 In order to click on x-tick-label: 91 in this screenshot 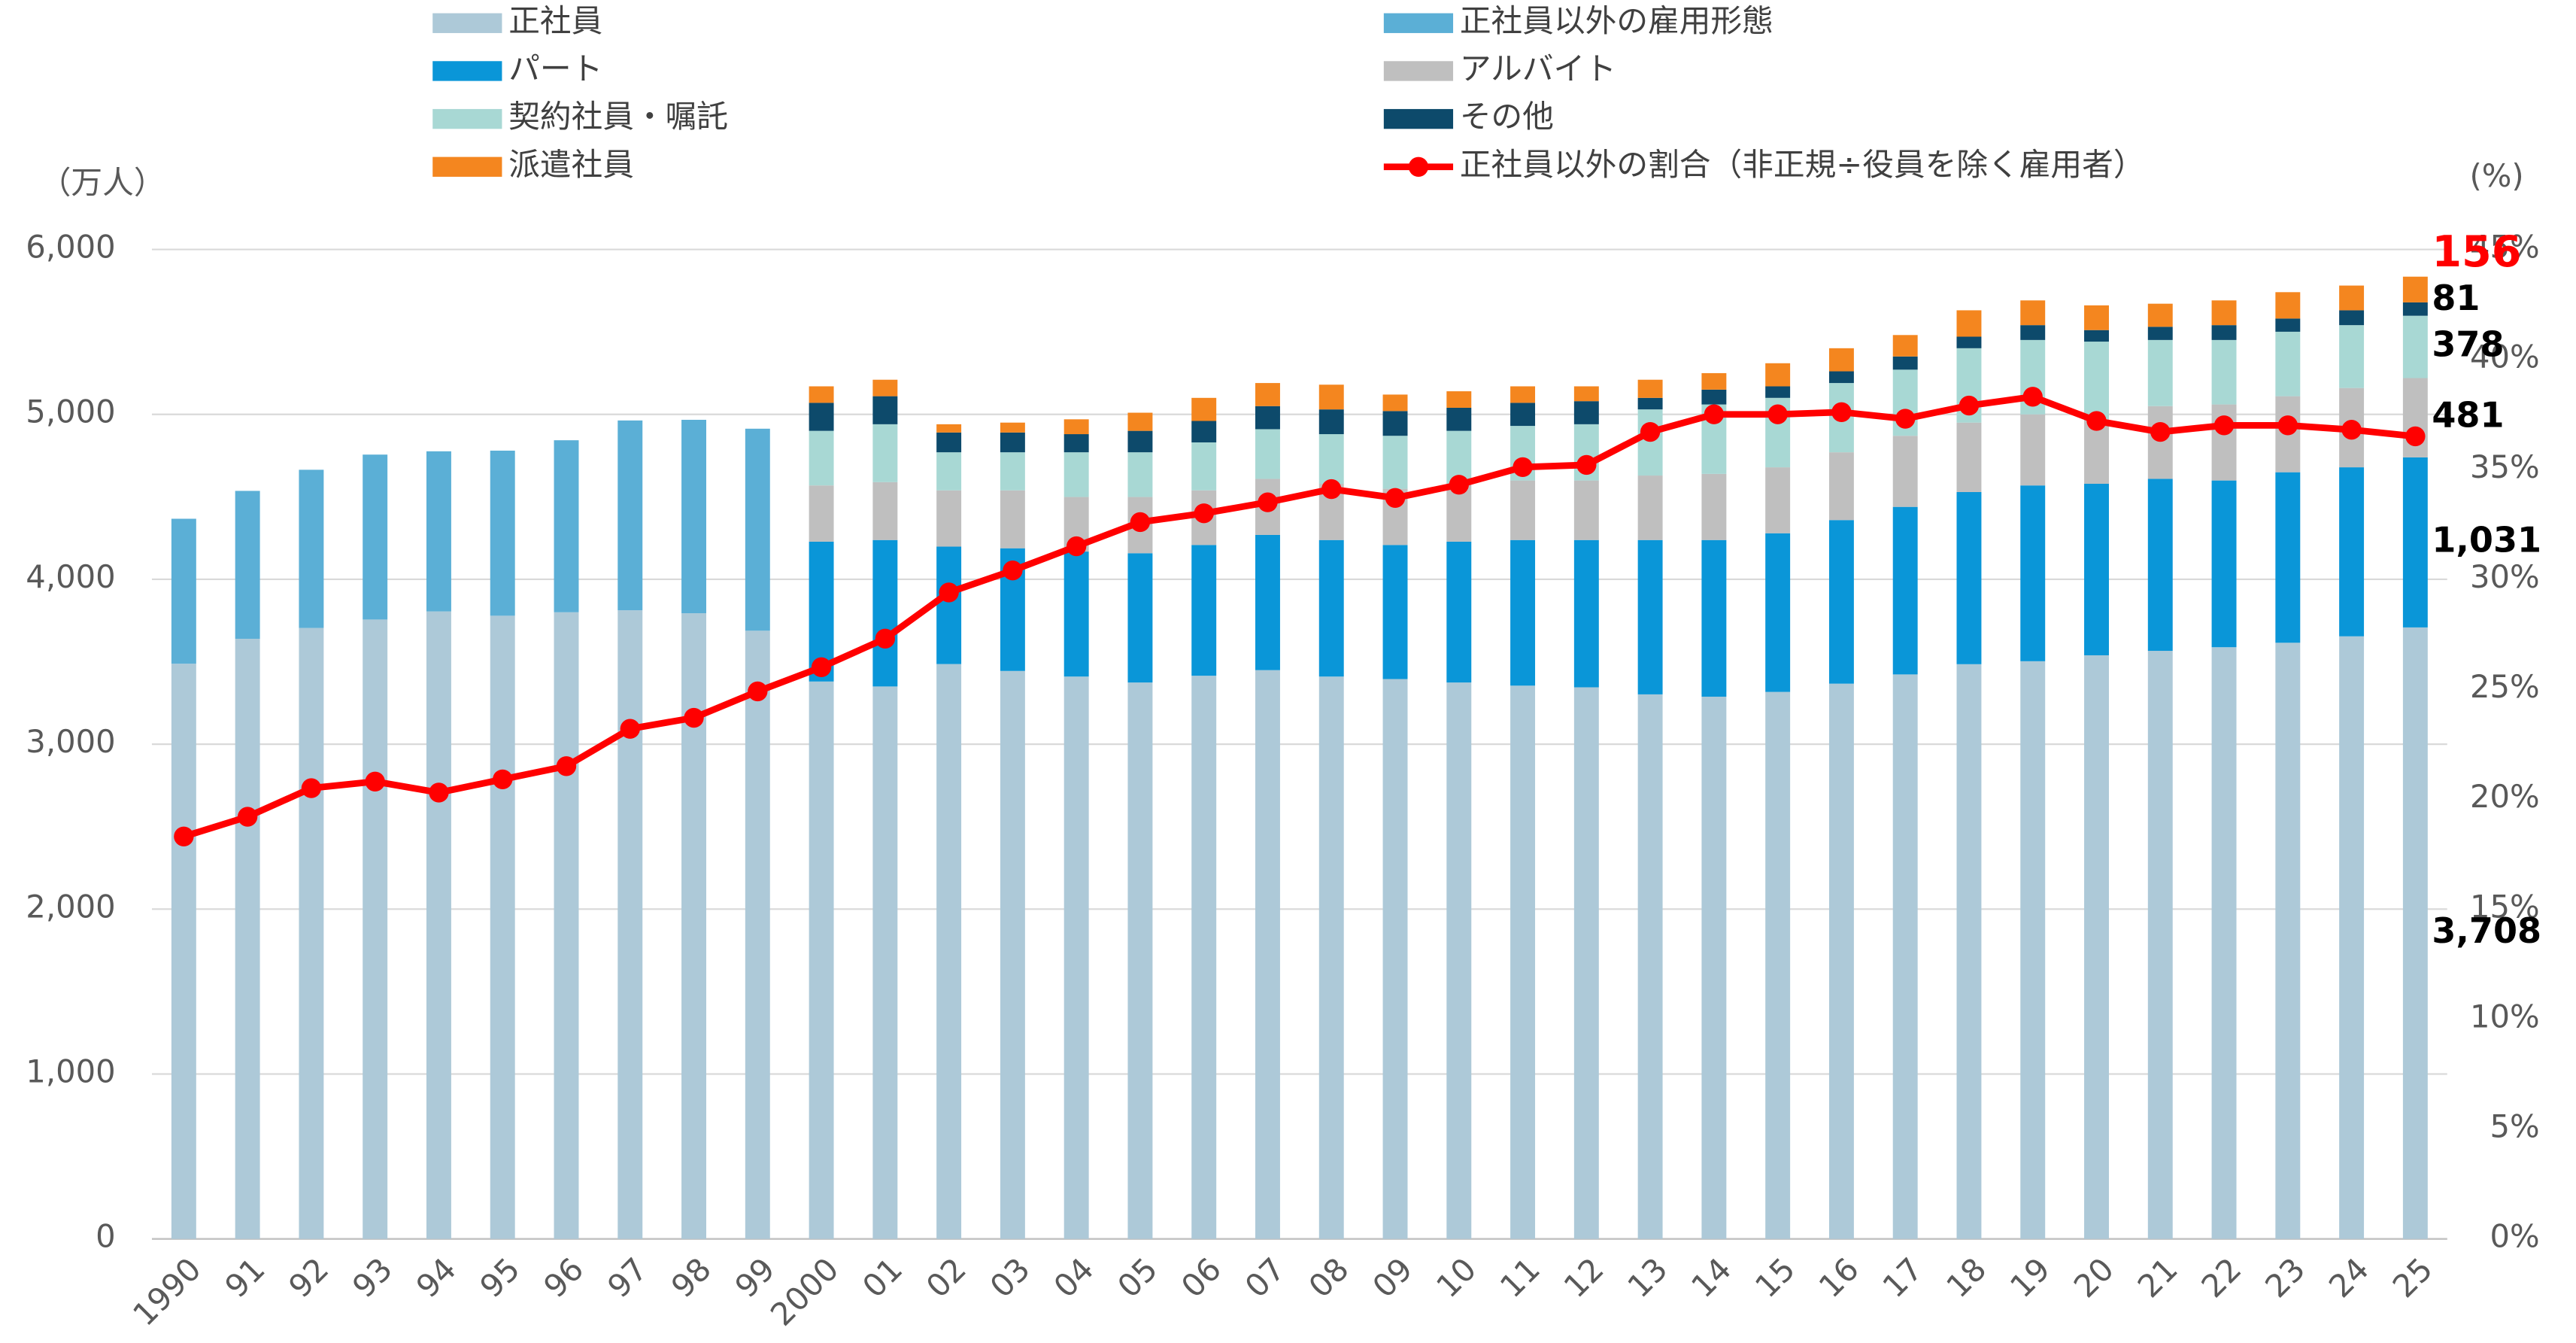, I will do `click(244, 1277)`.